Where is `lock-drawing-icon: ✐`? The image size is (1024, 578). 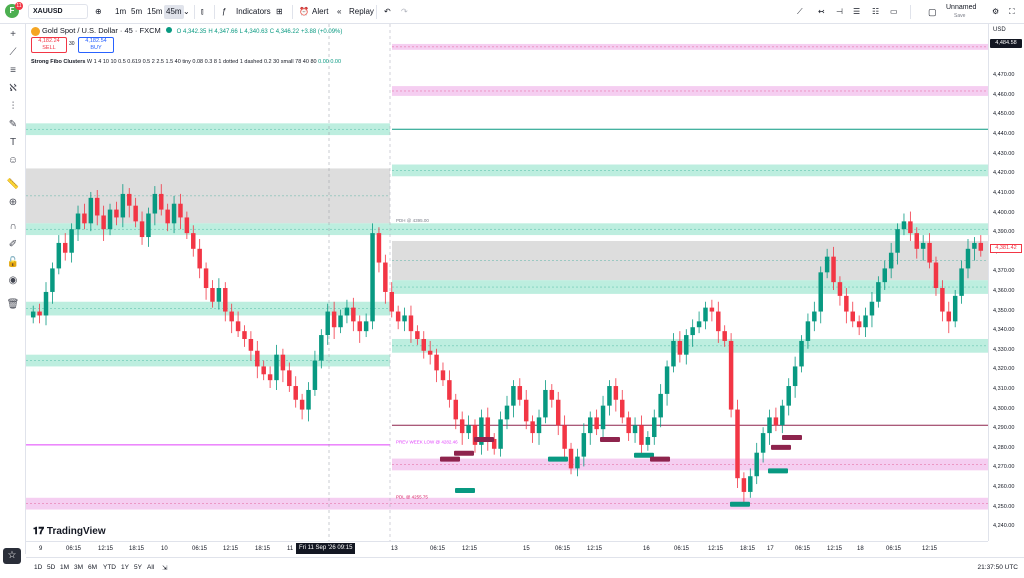 lock-drawing-icon: ✐ is located at coordinates (13, 244).